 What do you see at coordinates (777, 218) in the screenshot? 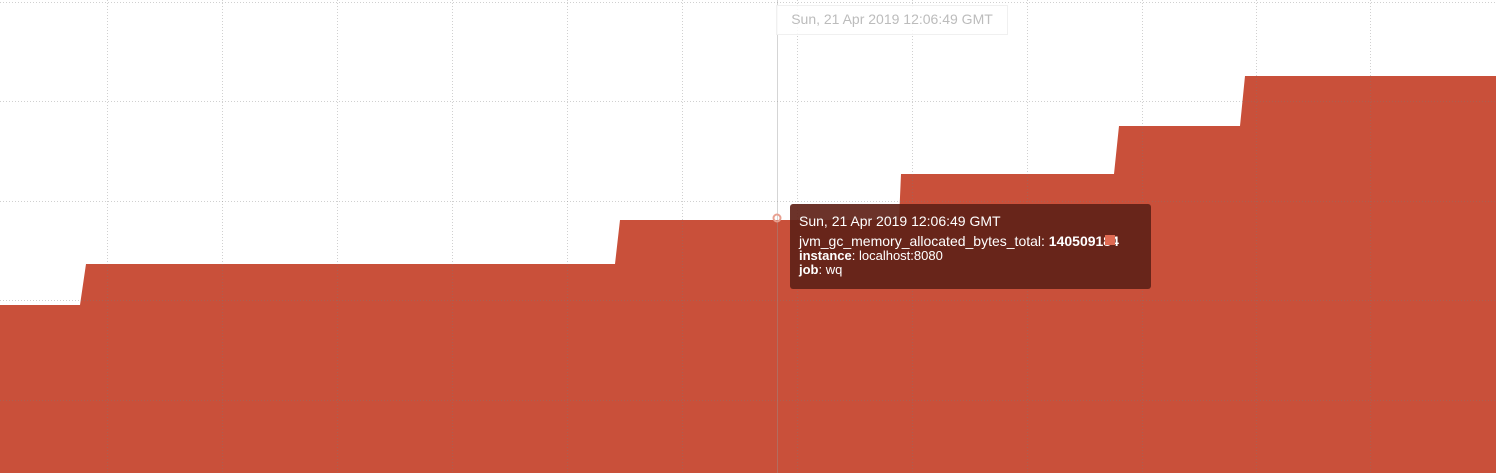
I see `hover-point` at bounding box center [777, 218].